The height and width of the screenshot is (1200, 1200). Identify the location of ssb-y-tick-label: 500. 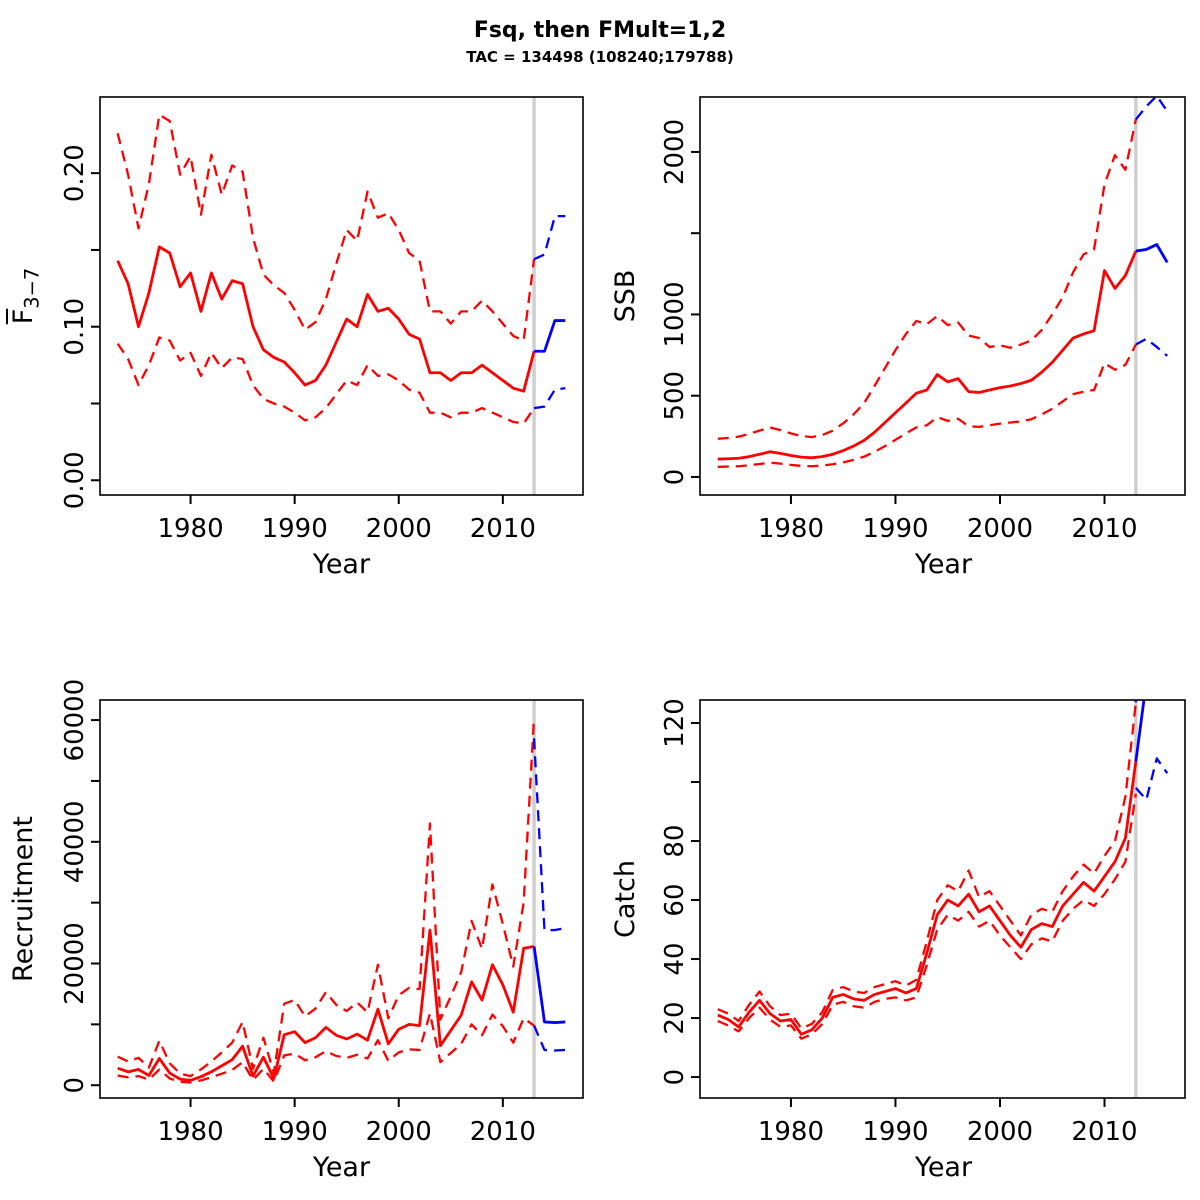
(675, 396).